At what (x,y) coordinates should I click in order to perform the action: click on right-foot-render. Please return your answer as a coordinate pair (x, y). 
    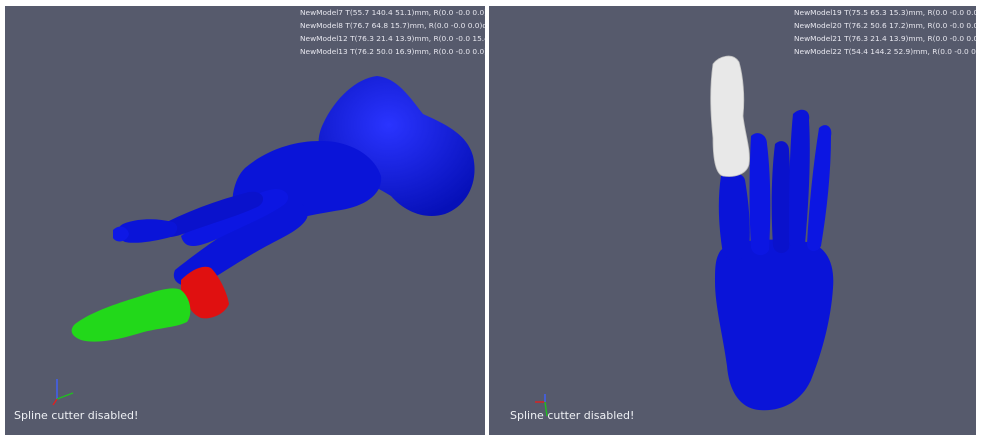
    Looking at the image, I should click on (772, 233).